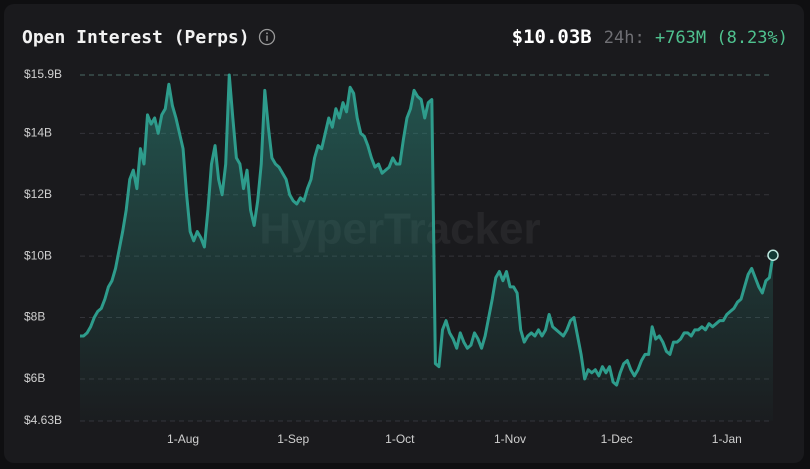  Describe the element at coordinates (183, 439) in the screenshot. I see `x-tick-label: 1-Aug` at that location.